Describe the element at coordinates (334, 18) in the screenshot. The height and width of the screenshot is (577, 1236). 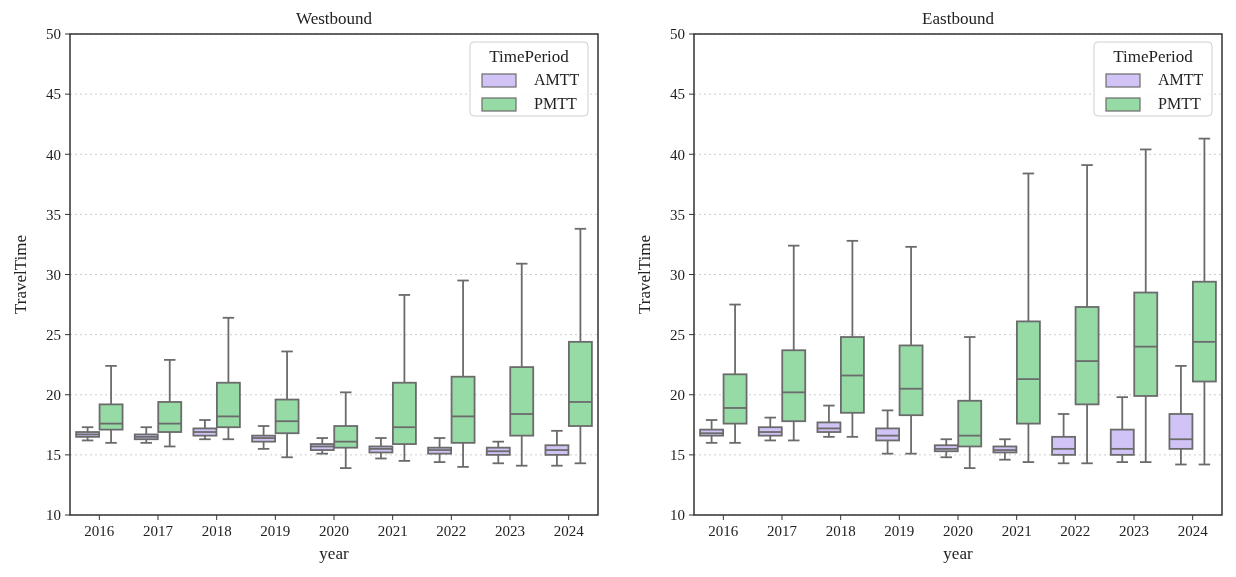
I see `chart-title: Westbound` at that location.